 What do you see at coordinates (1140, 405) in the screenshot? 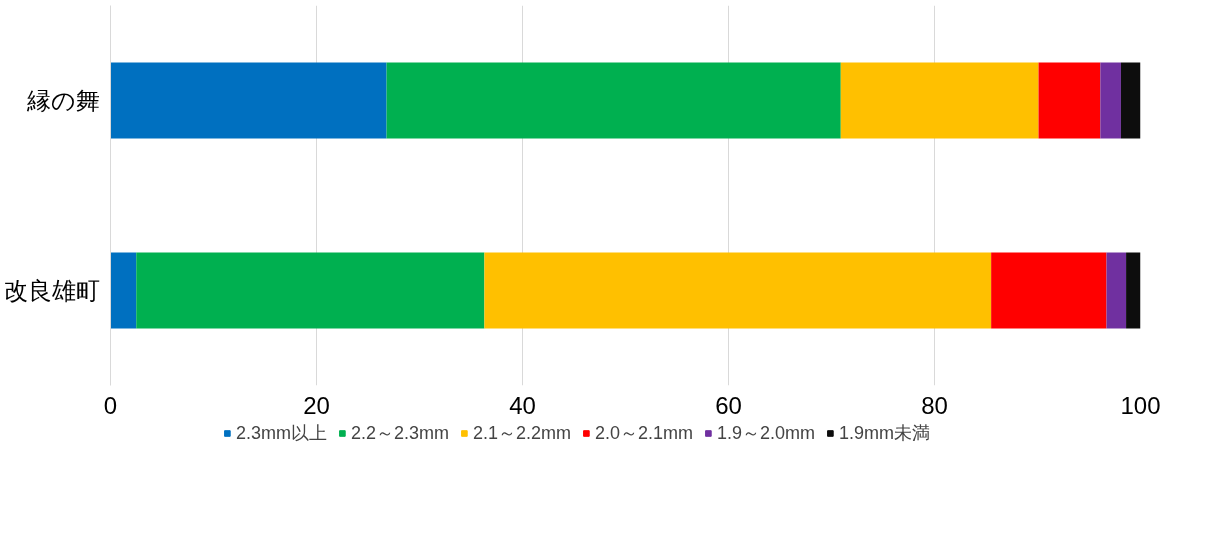
I see `x-tick-label: 100` at bounding box center [1140, 405].